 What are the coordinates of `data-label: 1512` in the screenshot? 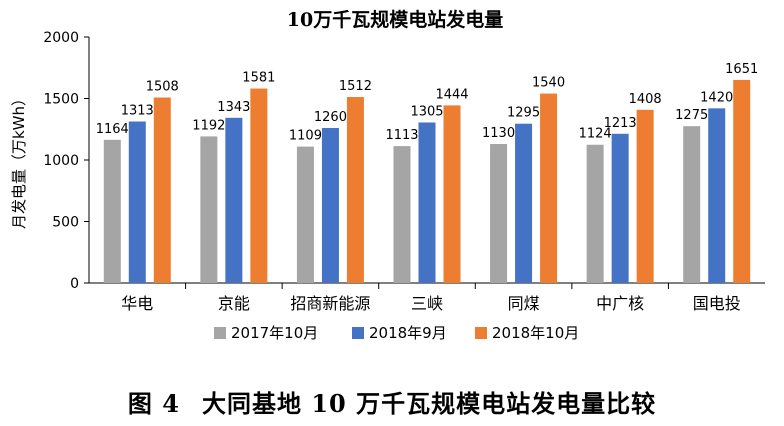 It's located at (355, 86).